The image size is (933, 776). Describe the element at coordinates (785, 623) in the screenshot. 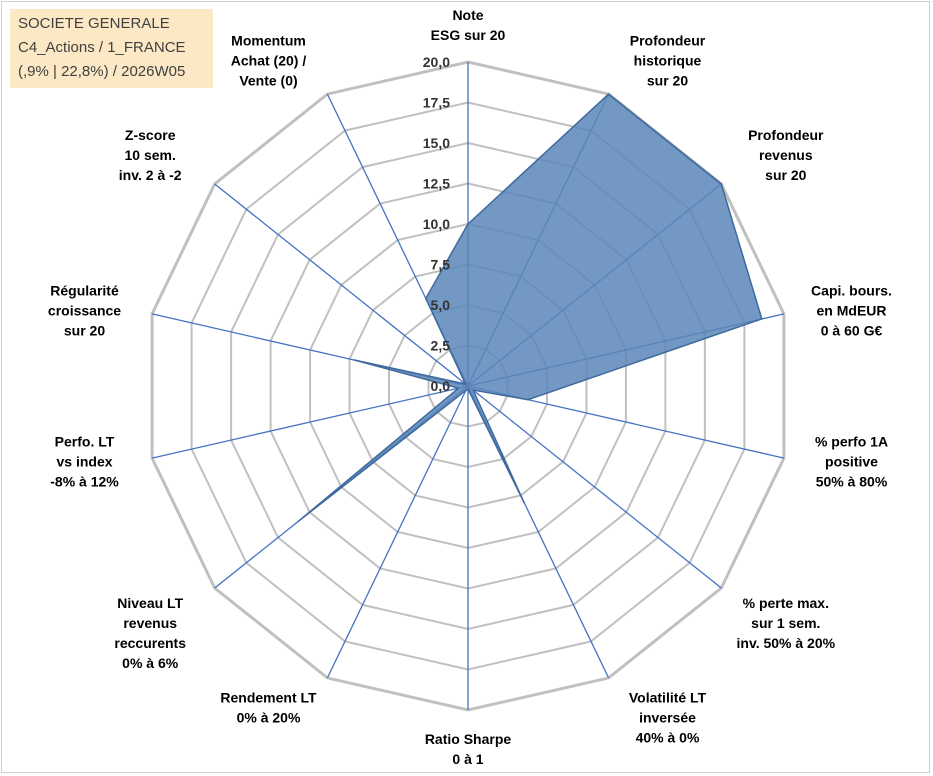

I see `axis-label-5-line-1: sur 1 sem.` at that location.